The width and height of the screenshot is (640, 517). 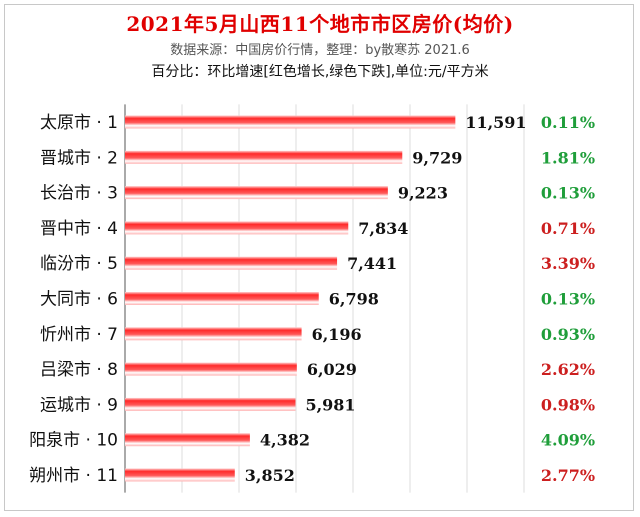 What do you see at coordinates (79, 123) in the screenshot?
I see `category-label: 太原市 · 1` at bounding box center [79, 123].